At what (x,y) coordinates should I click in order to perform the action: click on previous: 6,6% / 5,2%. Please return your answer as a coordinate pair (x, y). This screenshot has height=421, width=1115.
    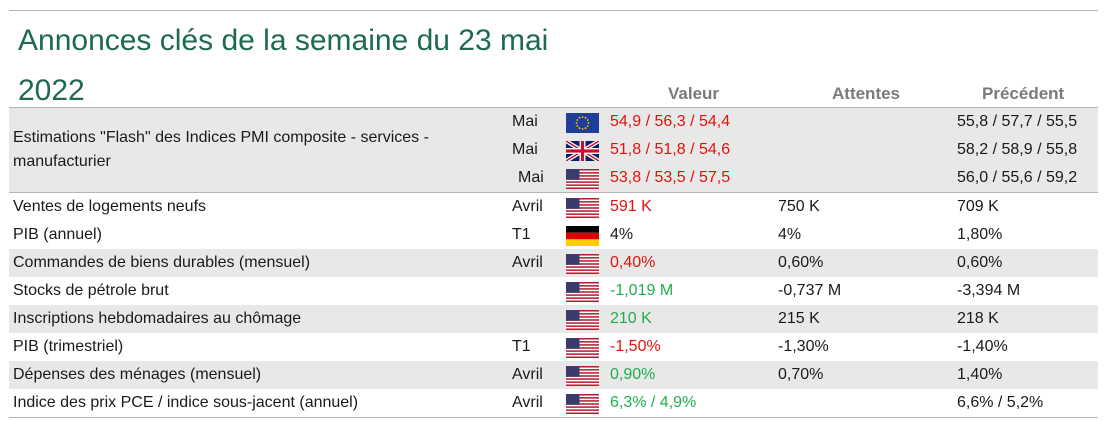
    Looking at the image, I should click on (1000, 402).